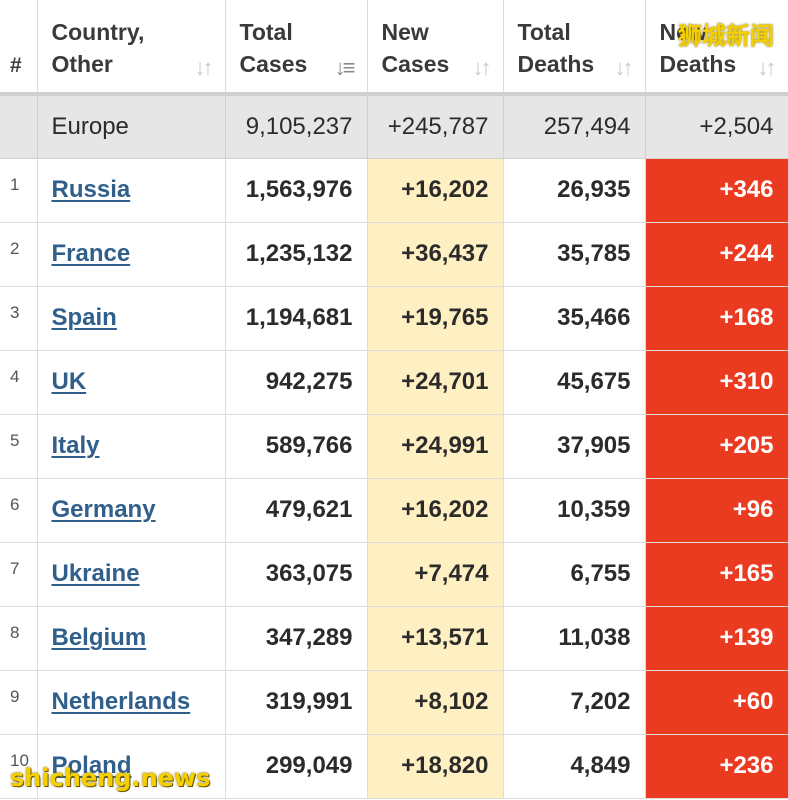 This screenshot has width=788, height=800. I want to click on column-header-new-deaths-line1: New, so click(683, 32).